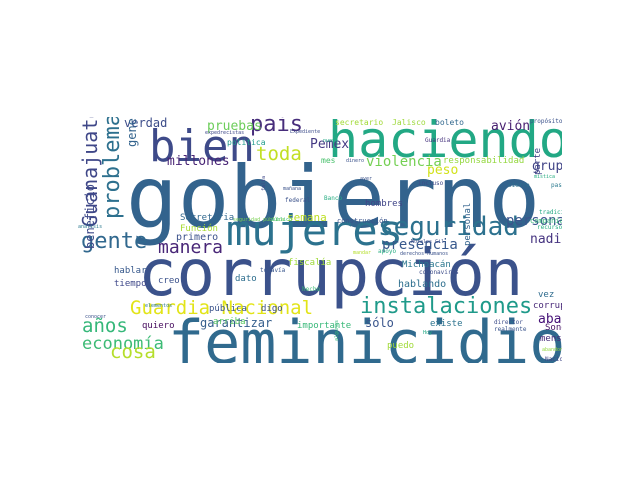 This screenshot has width=640, height=480. I want to click on word: años, so click(105, 326).